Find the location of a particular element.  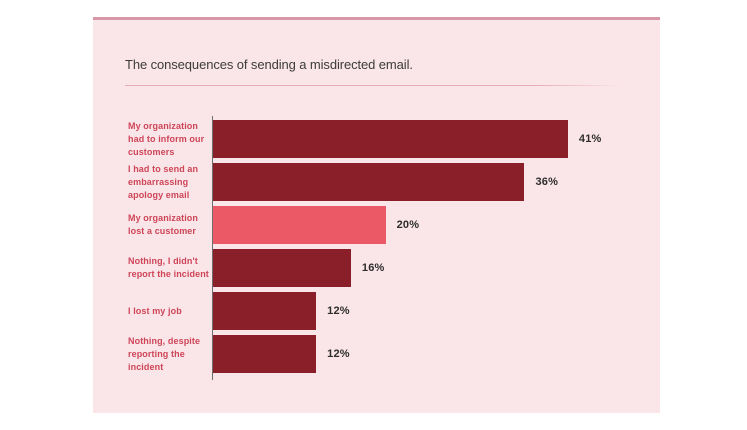

category-label: My organization lost a customer is located at coordinates (163, 224).